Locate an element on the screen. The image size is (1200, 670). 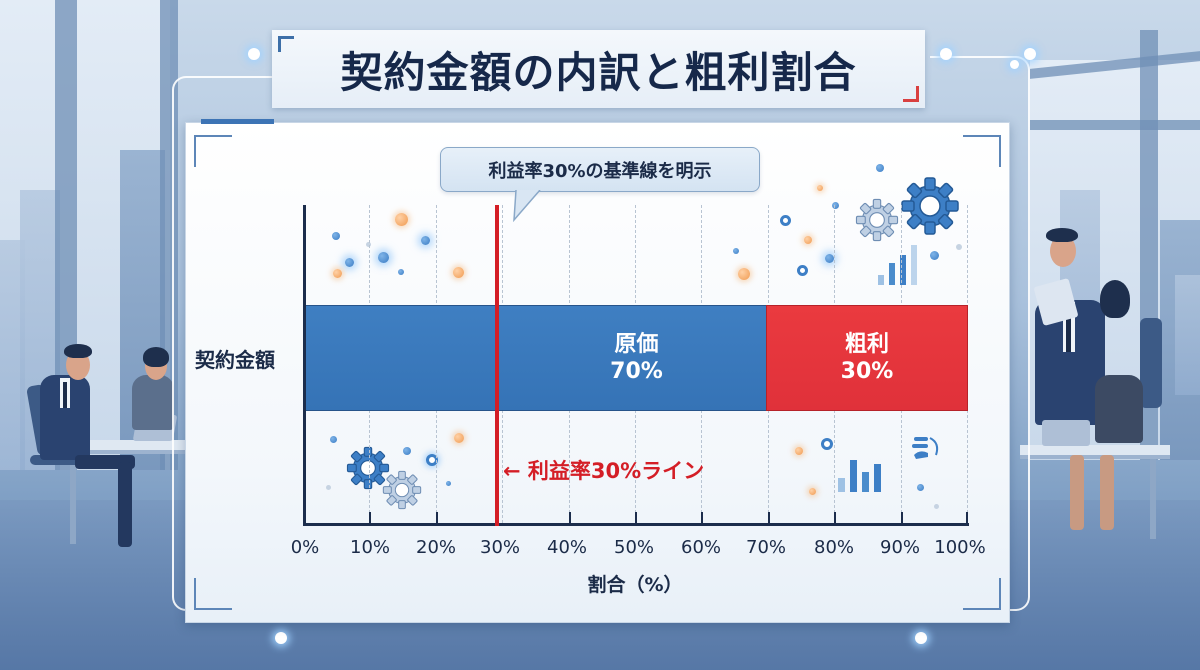
x-tick-label: 50% is located at coordinates (634, 547).